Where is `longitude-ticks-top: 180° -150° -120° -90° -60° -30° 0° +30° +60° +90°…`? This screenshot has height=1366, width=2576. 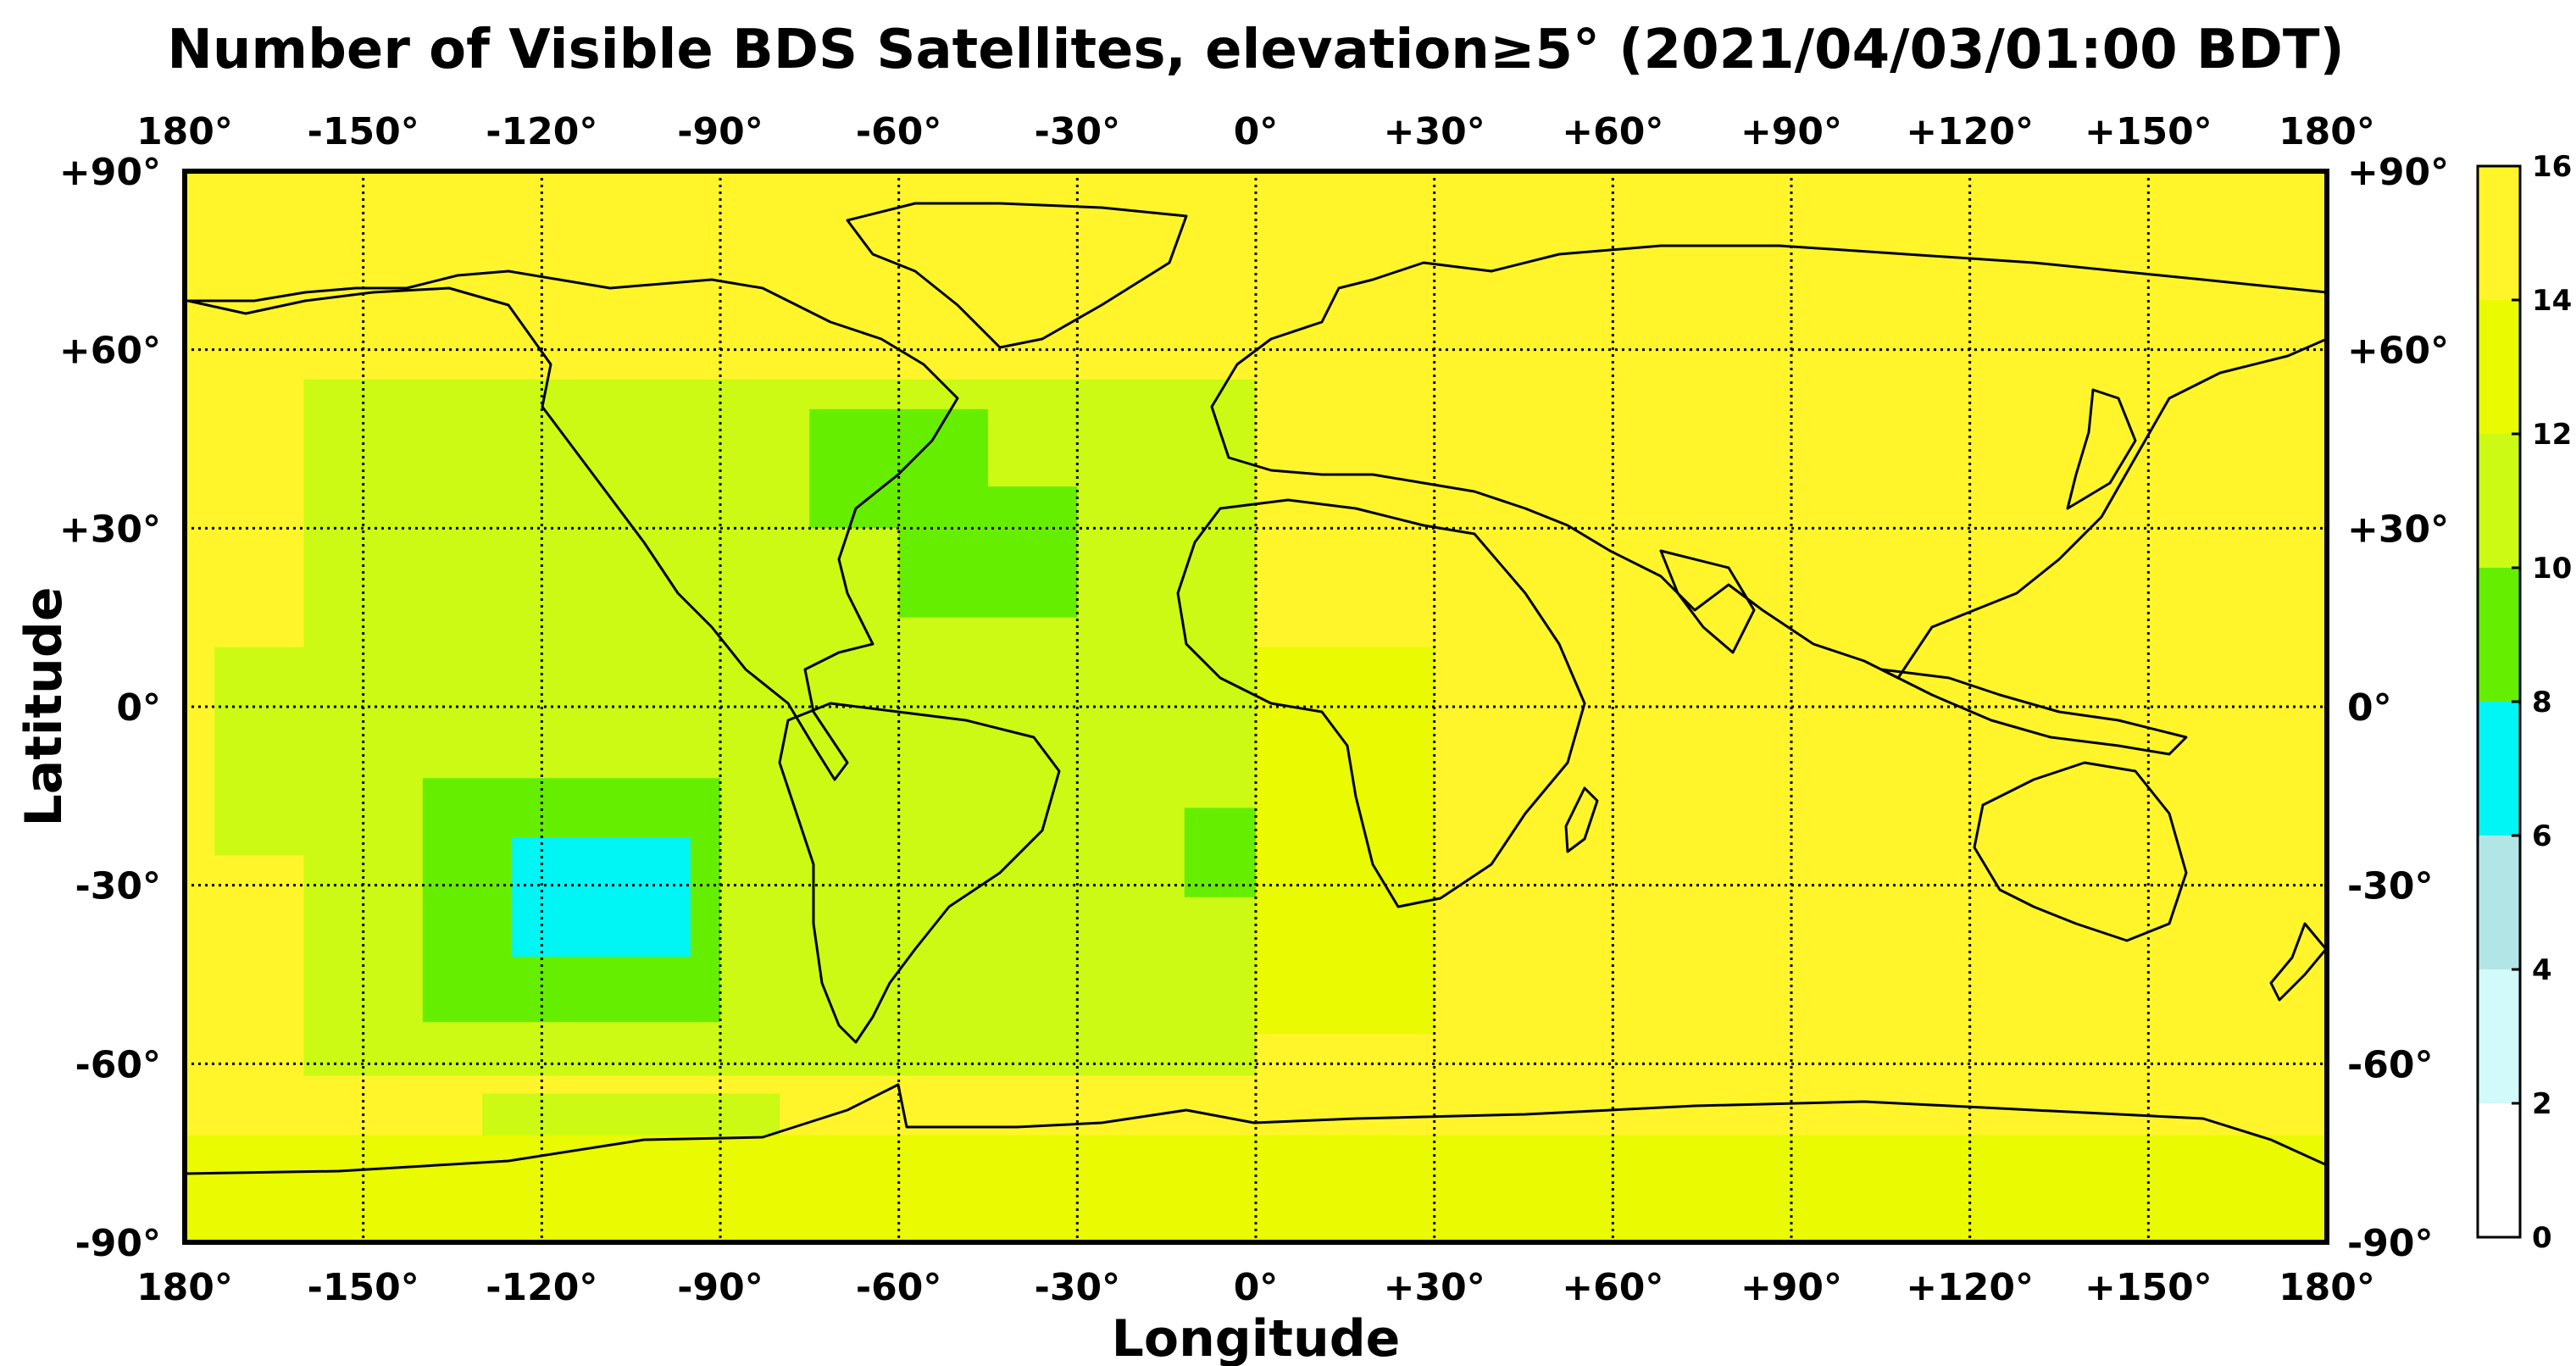 longitude-ticks-top: 180° -150° -120° -90° -60° -30° 0° +30° +60° +90°… is located at coordinates (1255, 131).